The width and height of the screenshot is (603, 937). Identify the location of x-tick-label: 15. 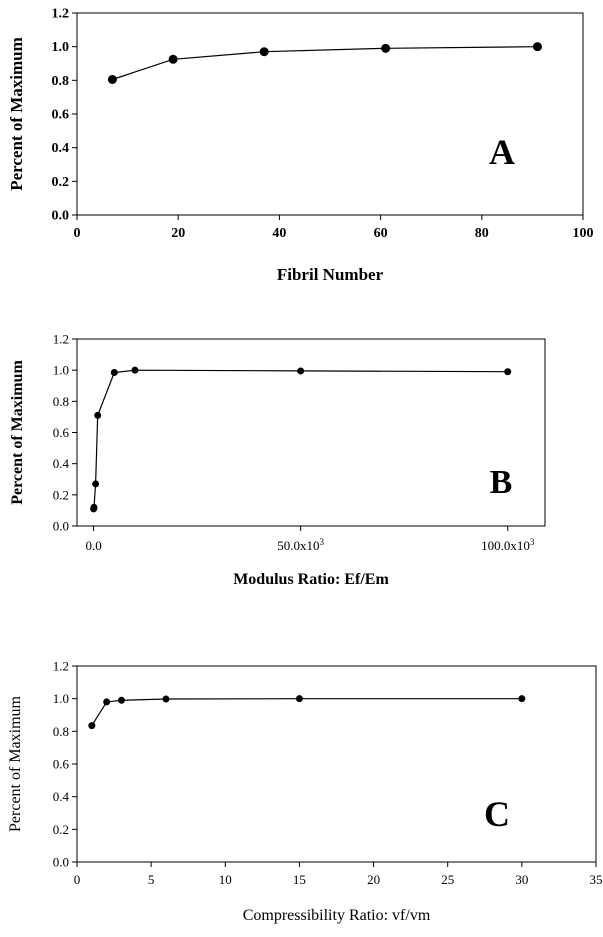
(299, 879).